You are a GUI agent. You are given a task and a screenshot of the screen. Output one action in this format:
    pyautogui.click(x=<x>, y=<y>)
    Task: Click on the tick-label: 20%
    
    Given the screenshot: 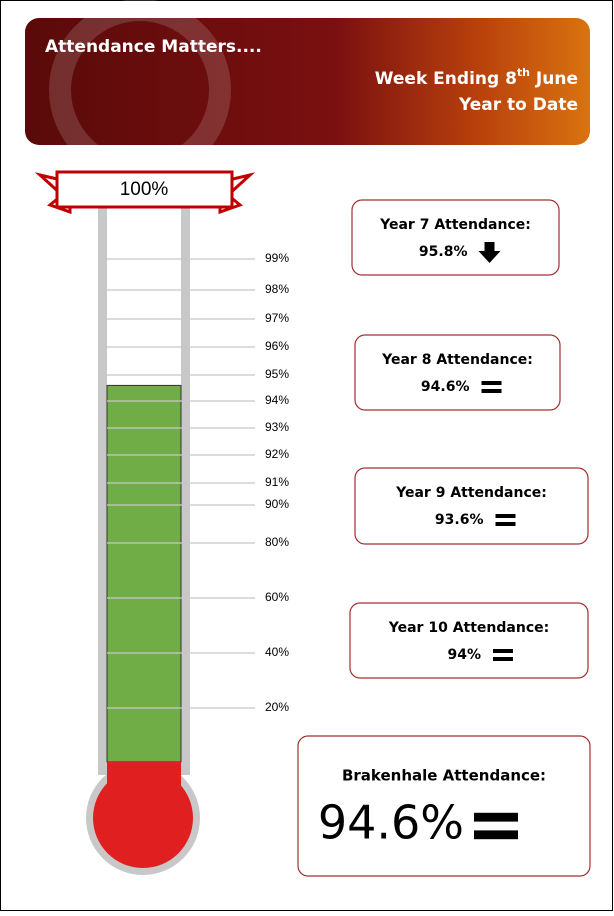 What is the action you would take?
    pyautogui.click(x=277, y=707)
    